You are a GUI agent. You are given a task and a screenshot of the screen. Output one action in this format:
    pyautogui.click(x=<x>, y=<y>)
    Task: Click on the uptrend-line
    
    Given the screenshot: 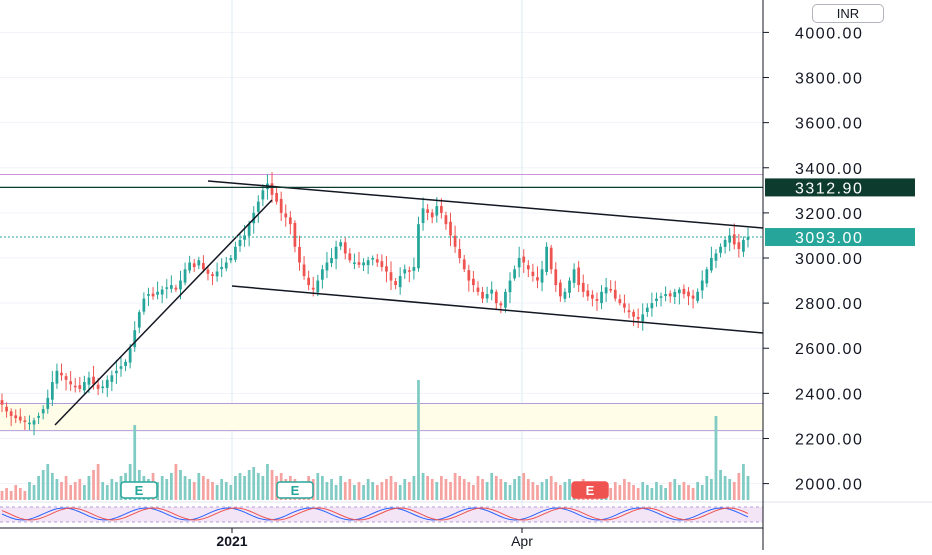 What is the action you would take?
    pyautogui.click(x=163, y=312)
    